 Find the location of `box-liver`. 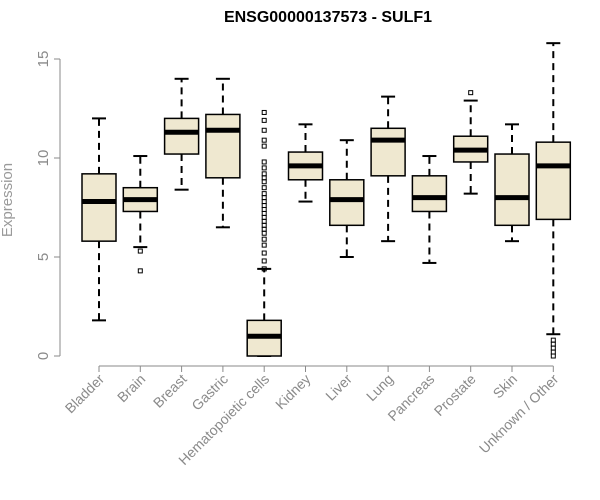

box-liver is located at coordinates (347, 198).